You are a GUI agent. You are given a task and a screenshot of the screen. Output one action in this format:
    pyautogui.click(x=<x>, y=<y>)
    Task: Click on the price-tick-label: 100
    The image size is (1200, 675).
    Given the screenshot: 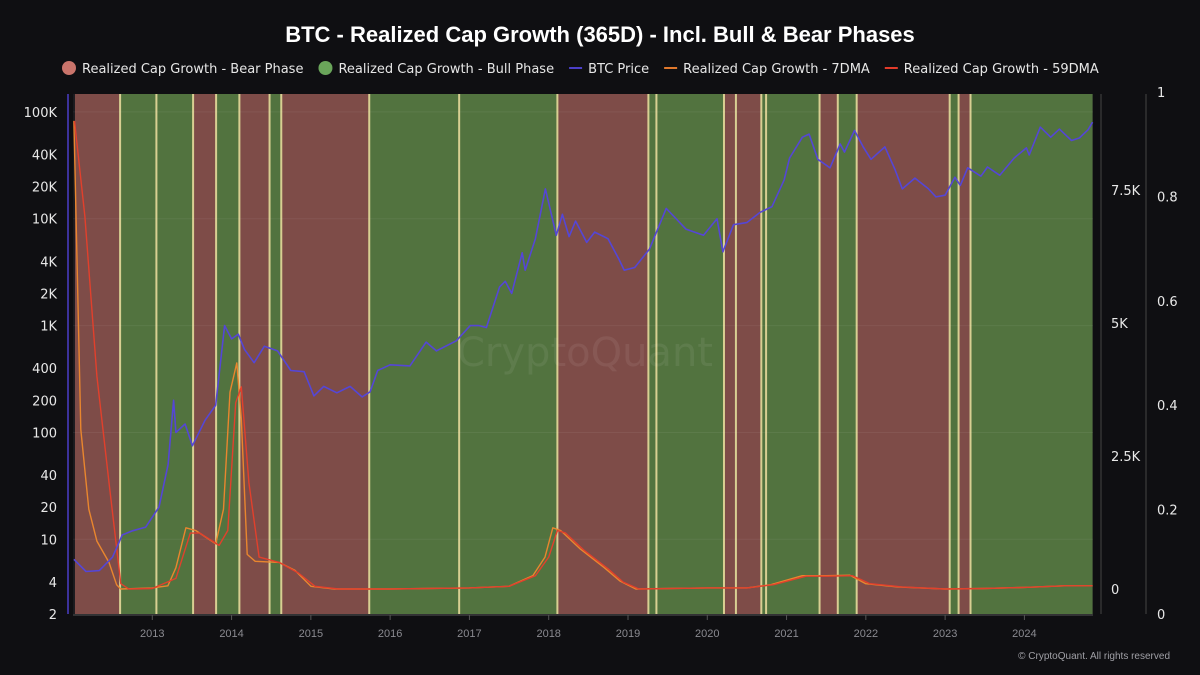 What is the action you would take?
    pyautogui.click(x=44, y=433)
    